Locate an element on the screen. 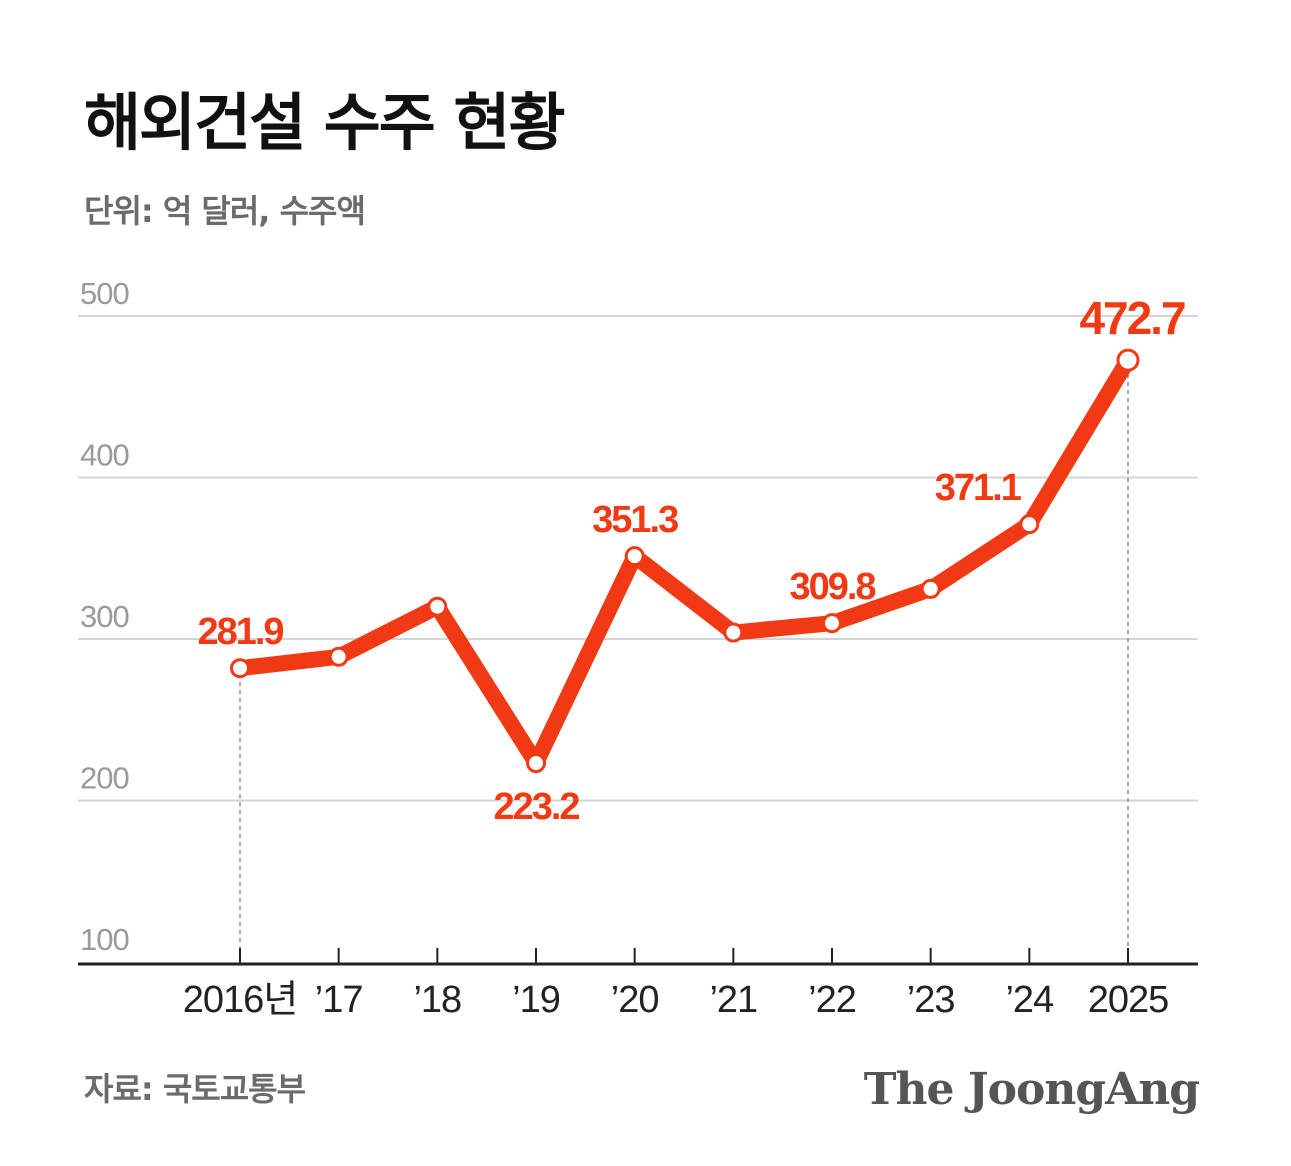  x-tick-label: ’19 is located at coordinates (536, 1000).